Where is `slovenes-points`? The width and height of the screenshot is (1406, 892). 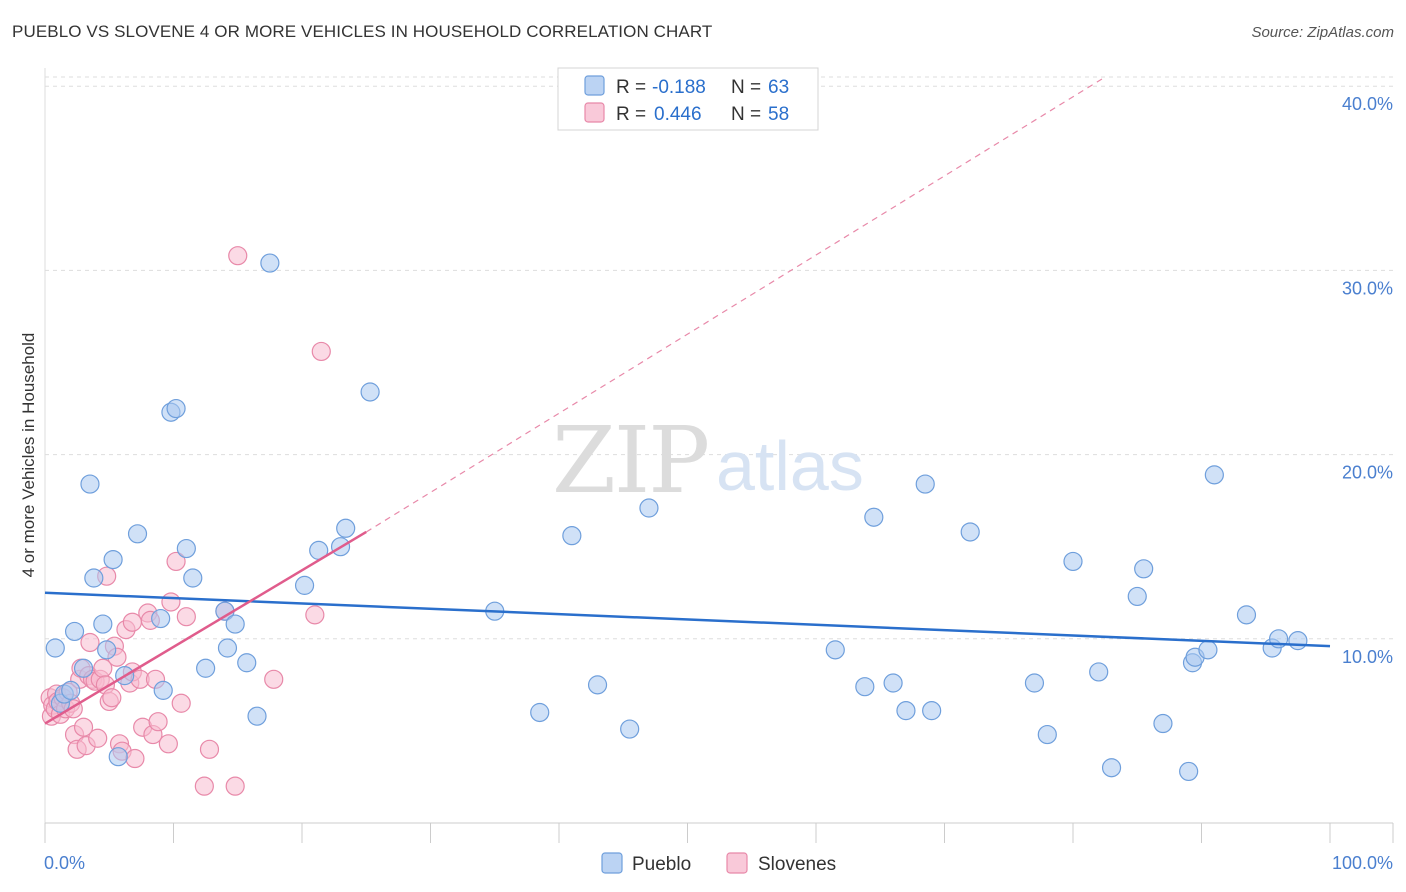
slovenes-points is located at coordinates (185, 521).